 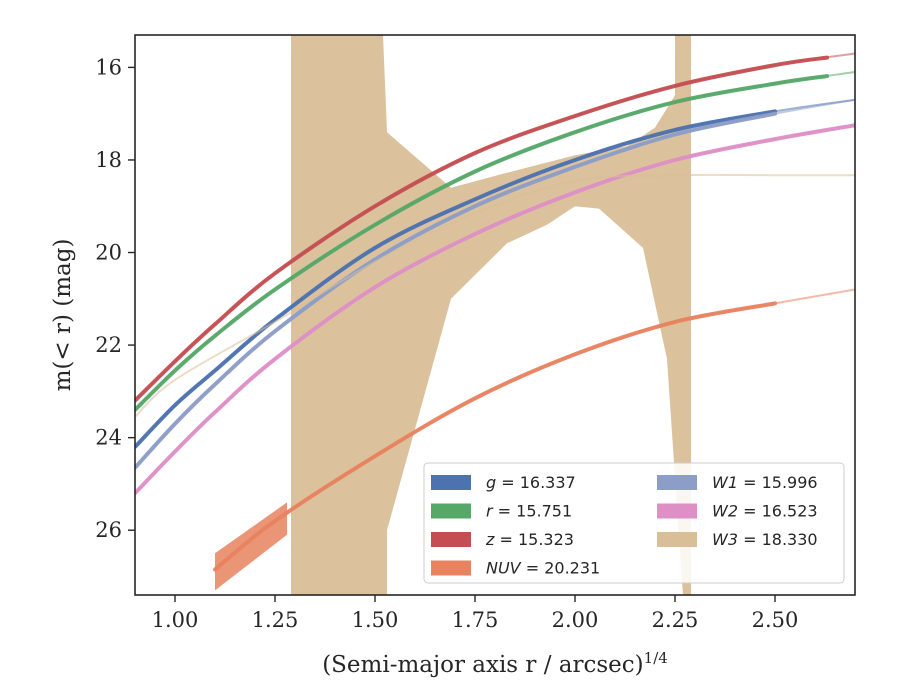 I want to click on x-tick-label: 1.50, so click(x=375, y=620).